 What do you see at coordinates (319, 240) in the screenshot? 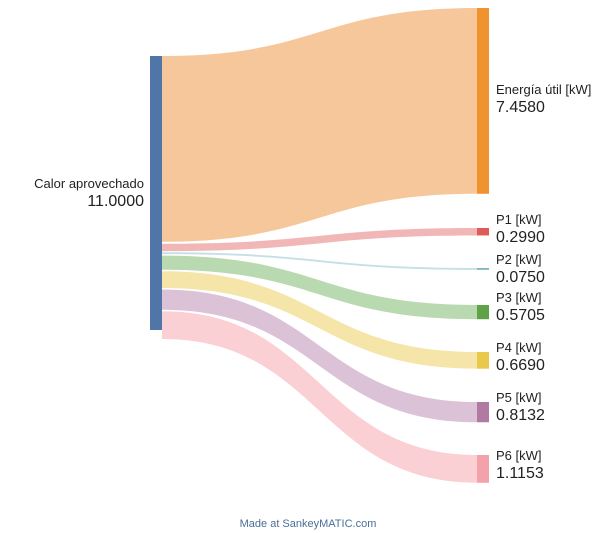
I see `flow-p1` at bounding box center [319, 240].